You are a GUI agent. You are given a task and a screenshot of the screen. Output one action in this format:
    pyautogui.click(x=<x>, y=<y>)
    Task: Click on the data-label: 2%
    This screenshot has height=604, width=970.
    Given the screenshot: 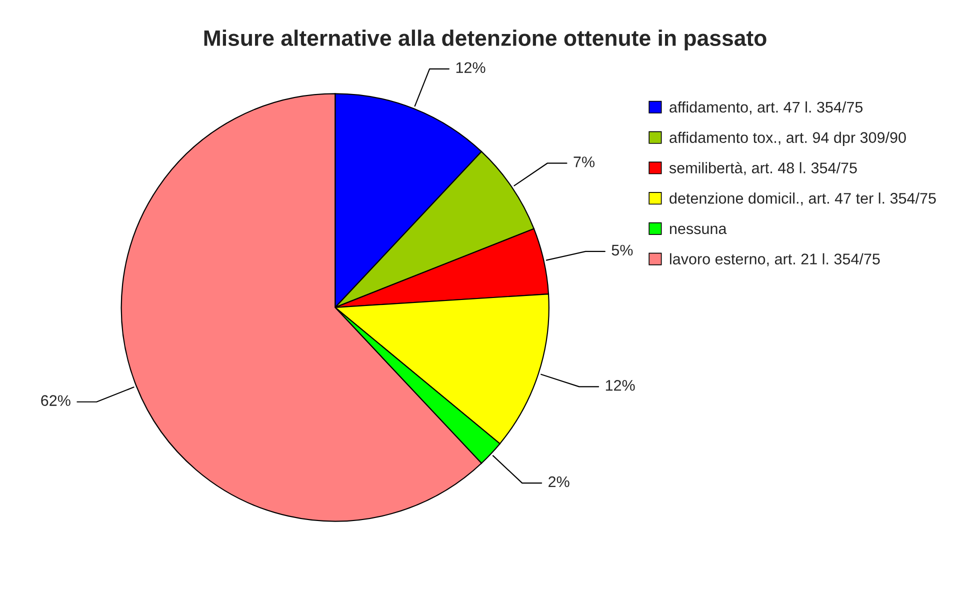 What is the action you would take?
    pyautogui.click(x=559, y=482)
    